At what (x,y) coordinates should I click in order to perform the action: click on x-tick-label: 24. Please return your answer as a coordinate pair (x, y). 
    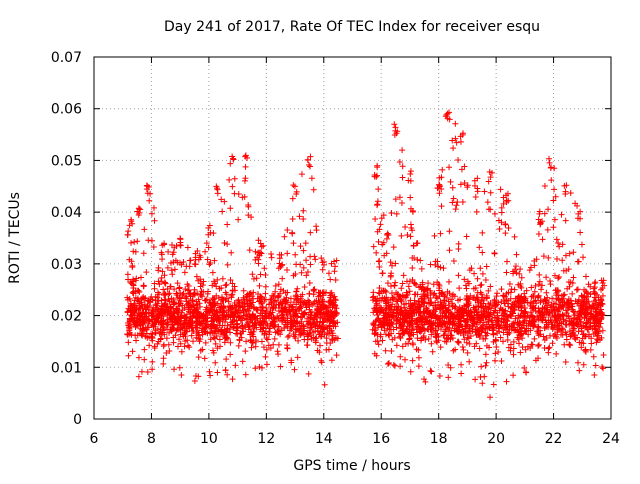
    Looking at the image, I should click on (611, 439).